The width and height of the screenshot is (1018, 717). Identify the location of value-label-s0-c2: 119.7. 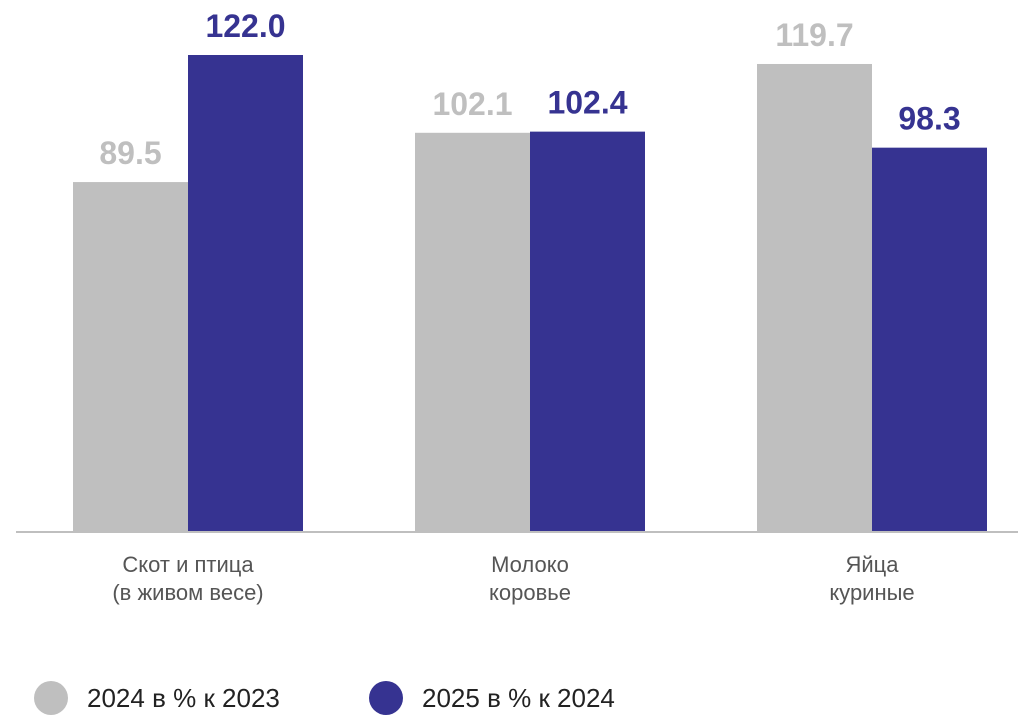
(814, 35).